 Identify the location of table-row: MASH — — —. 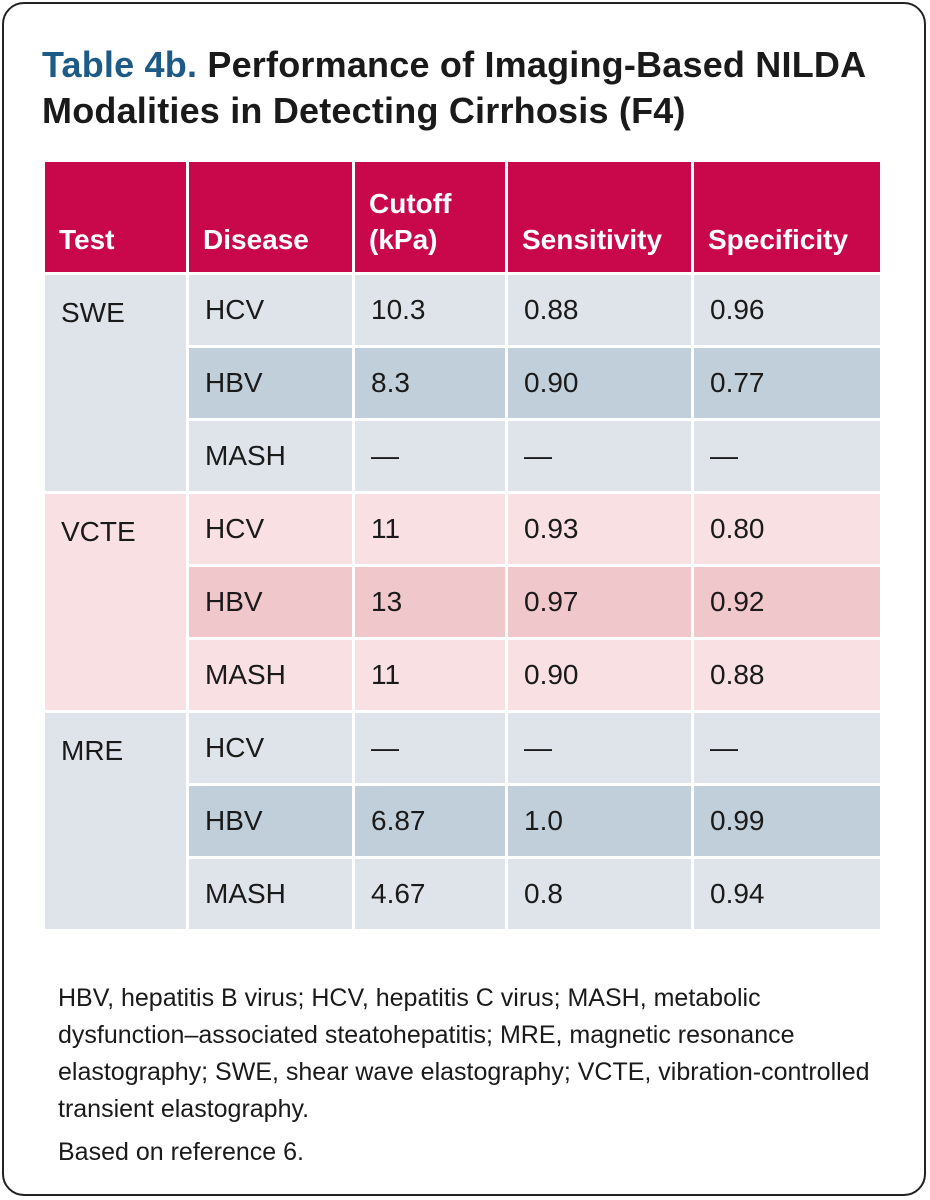
(462, 456).